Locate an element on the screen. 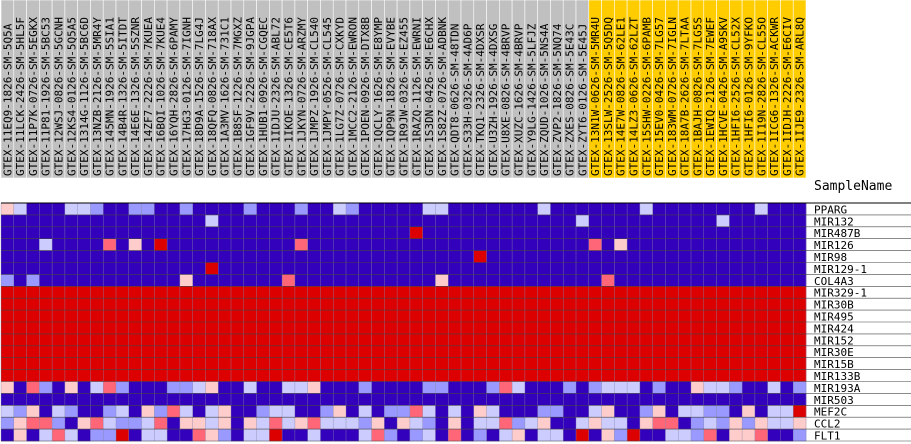 The width and height of the screenshot is (911, 444). sample-header-cell is located at coordinates (799, 89).